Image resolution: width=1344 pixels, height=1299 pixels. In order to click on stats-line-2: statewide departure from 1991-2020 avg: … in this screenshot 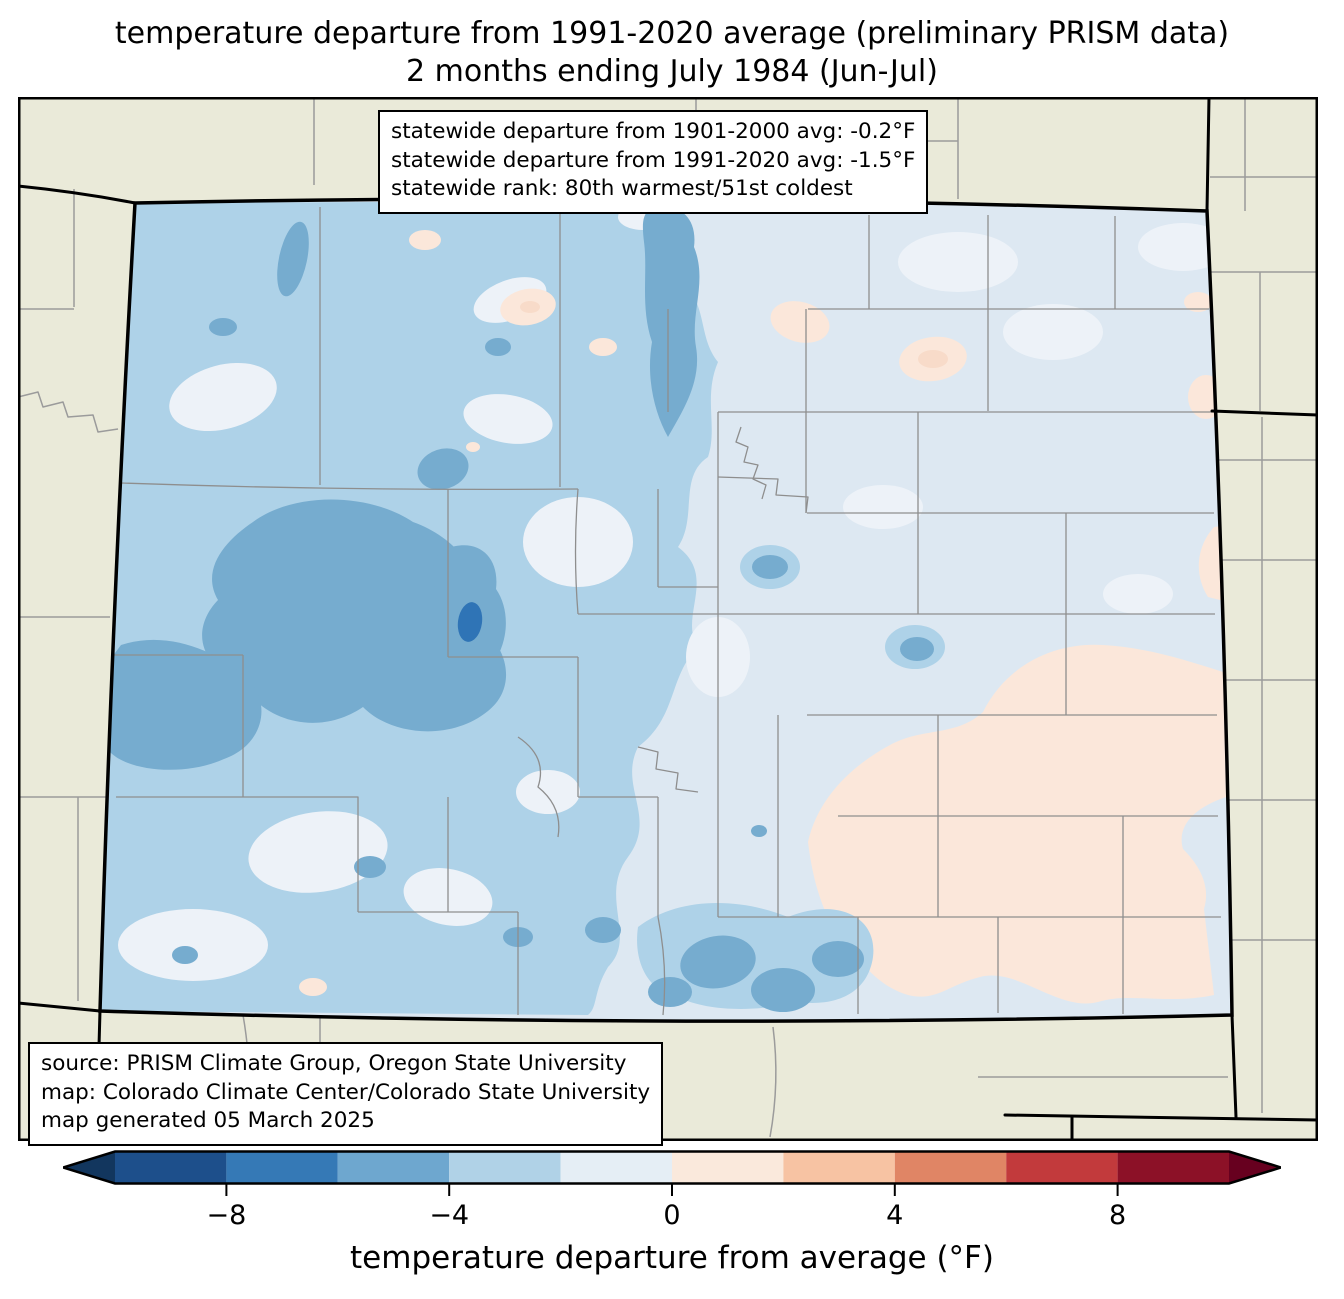, I will do `click(653, 160)`.